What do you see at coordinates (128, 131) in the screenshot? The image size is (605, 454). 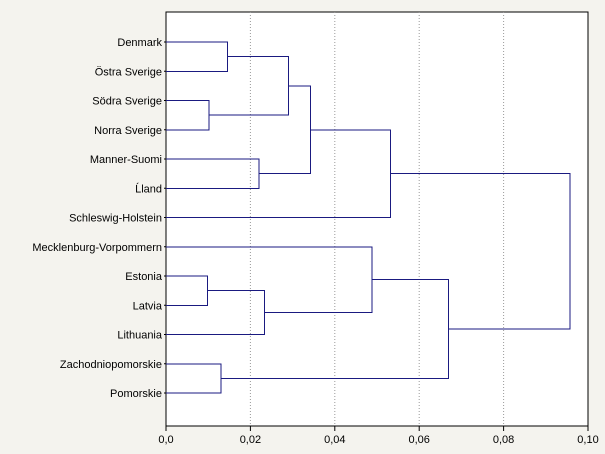 I see `leaf-label: Norra Sverige` at bounding box center [128, 131].